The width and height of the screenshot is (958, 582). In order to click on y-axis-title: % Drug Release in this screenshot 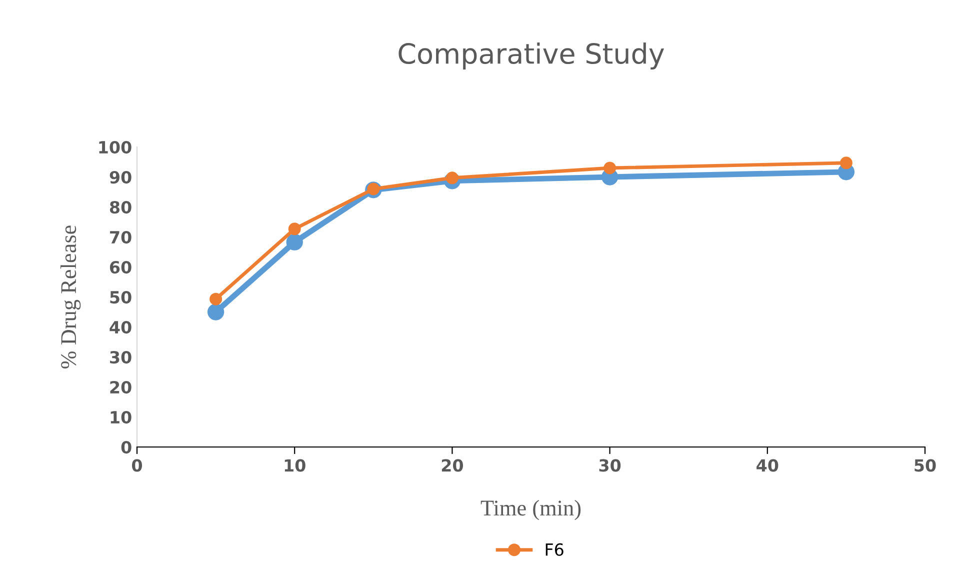, I will do `click(70, 297)`.